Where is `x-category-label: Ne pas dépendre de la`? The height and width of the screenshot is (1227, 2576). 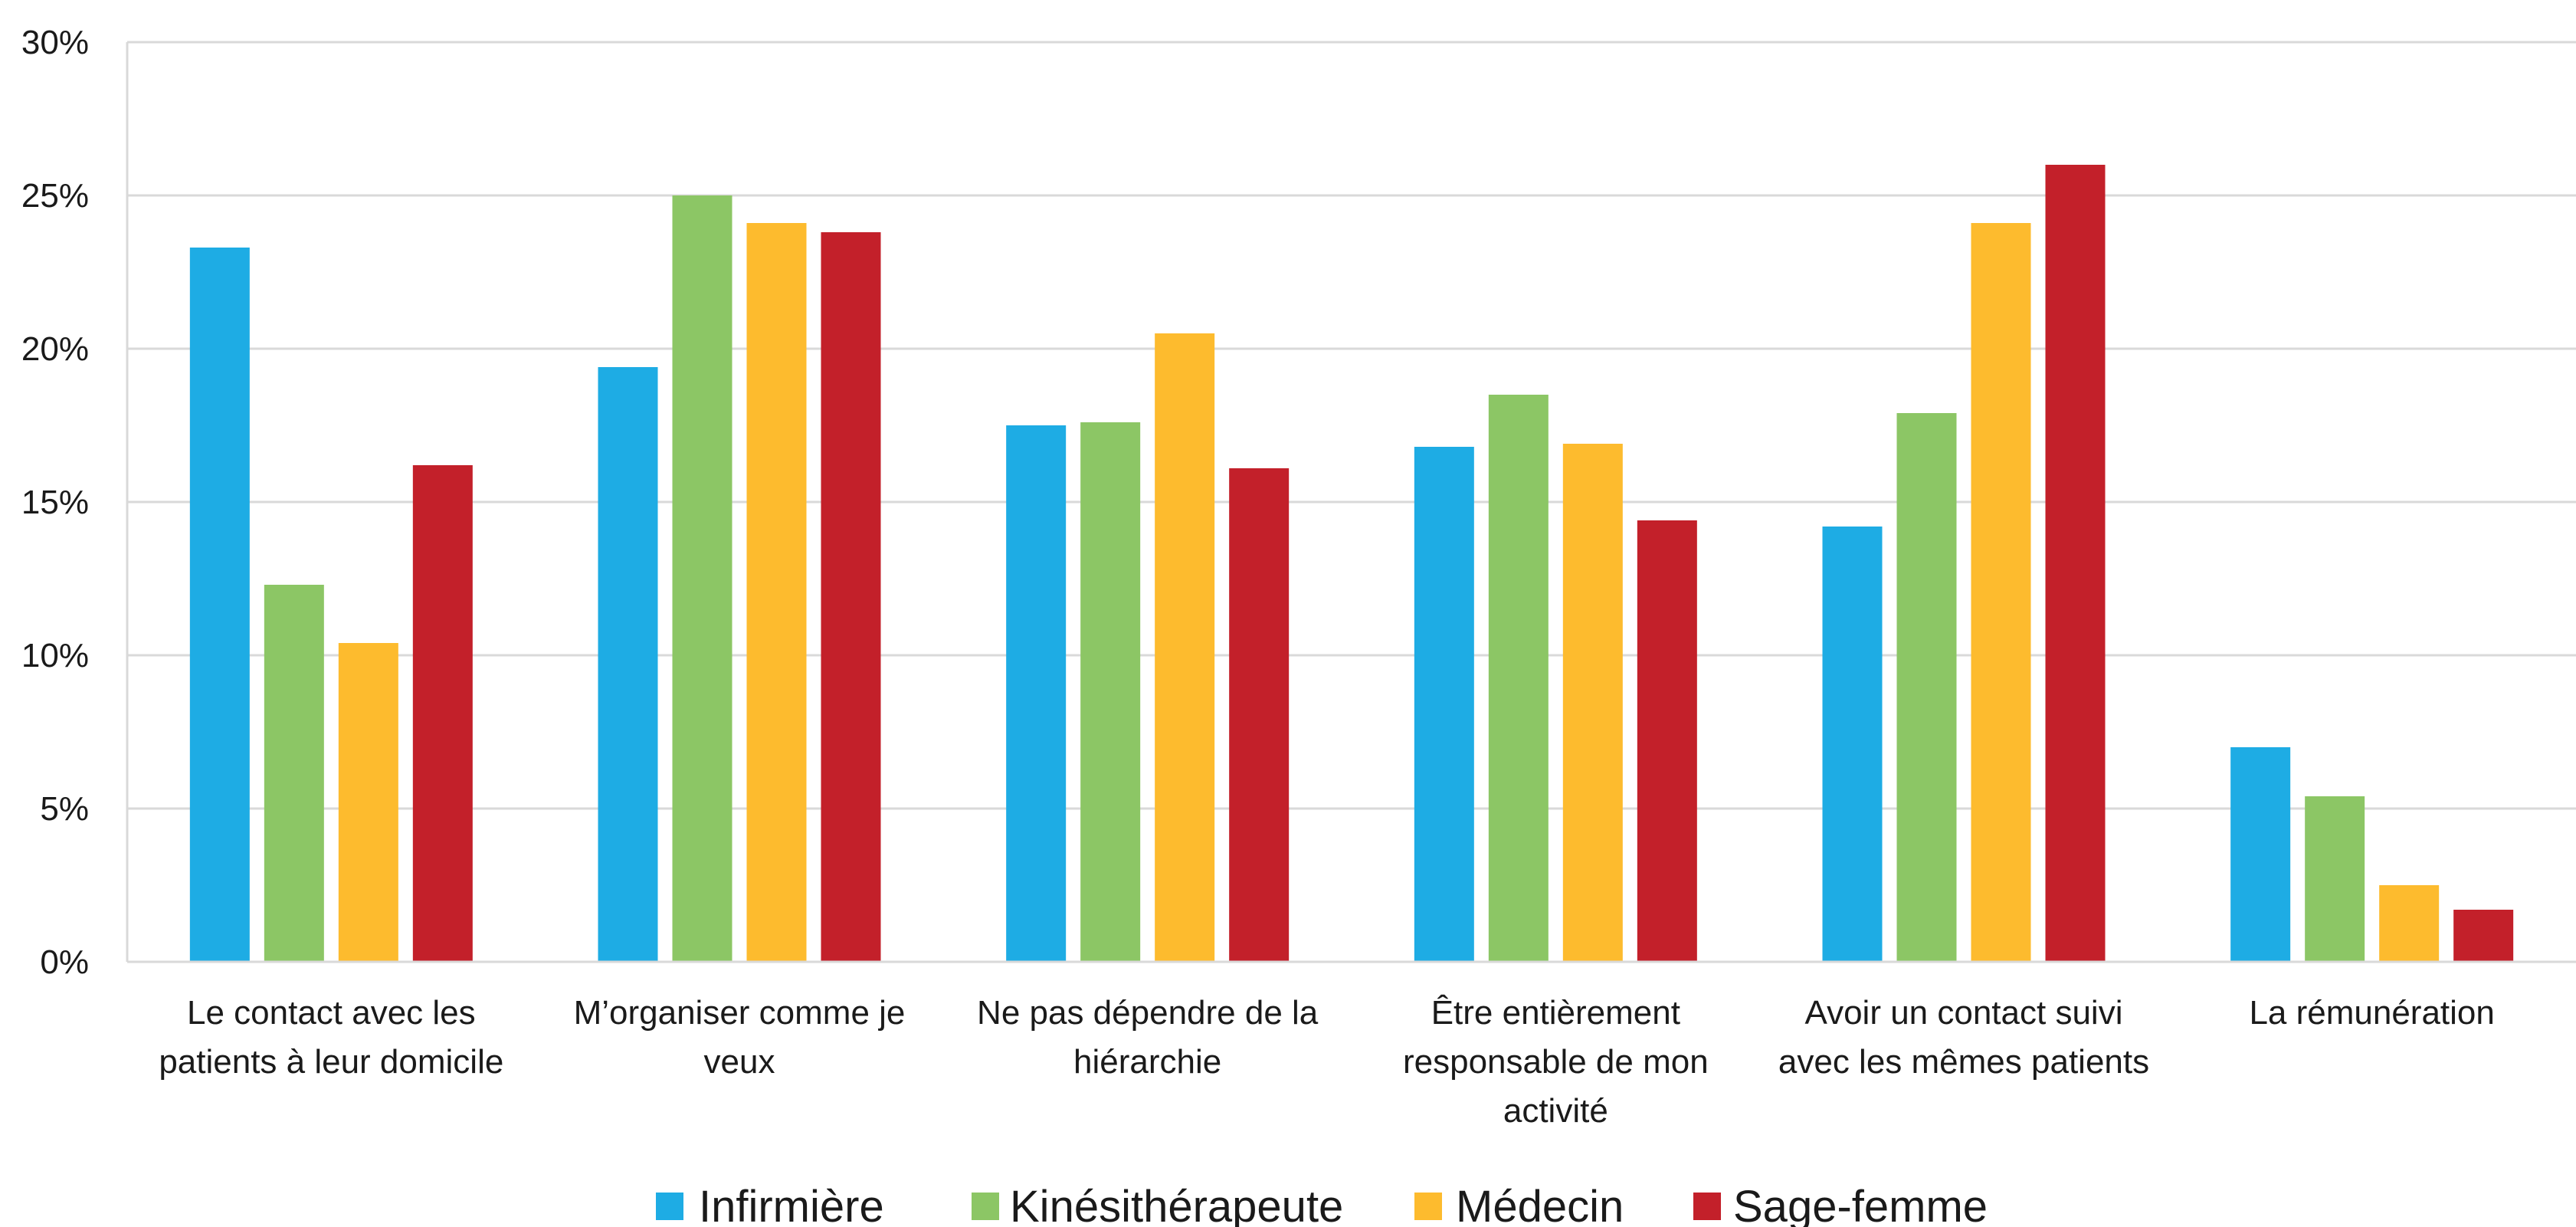
x-category-label: Ne pas dépendre de la is located at coordinates (1148, 1013).